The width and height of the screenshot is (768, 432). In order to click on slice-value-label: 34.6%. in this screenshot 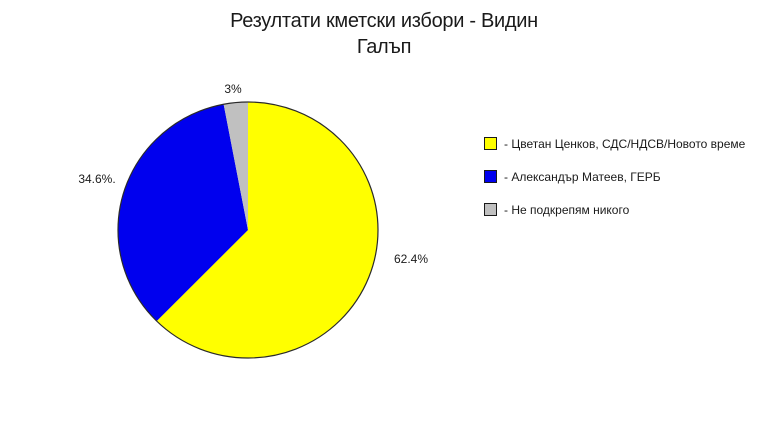, I will do `click(97, 179)`.